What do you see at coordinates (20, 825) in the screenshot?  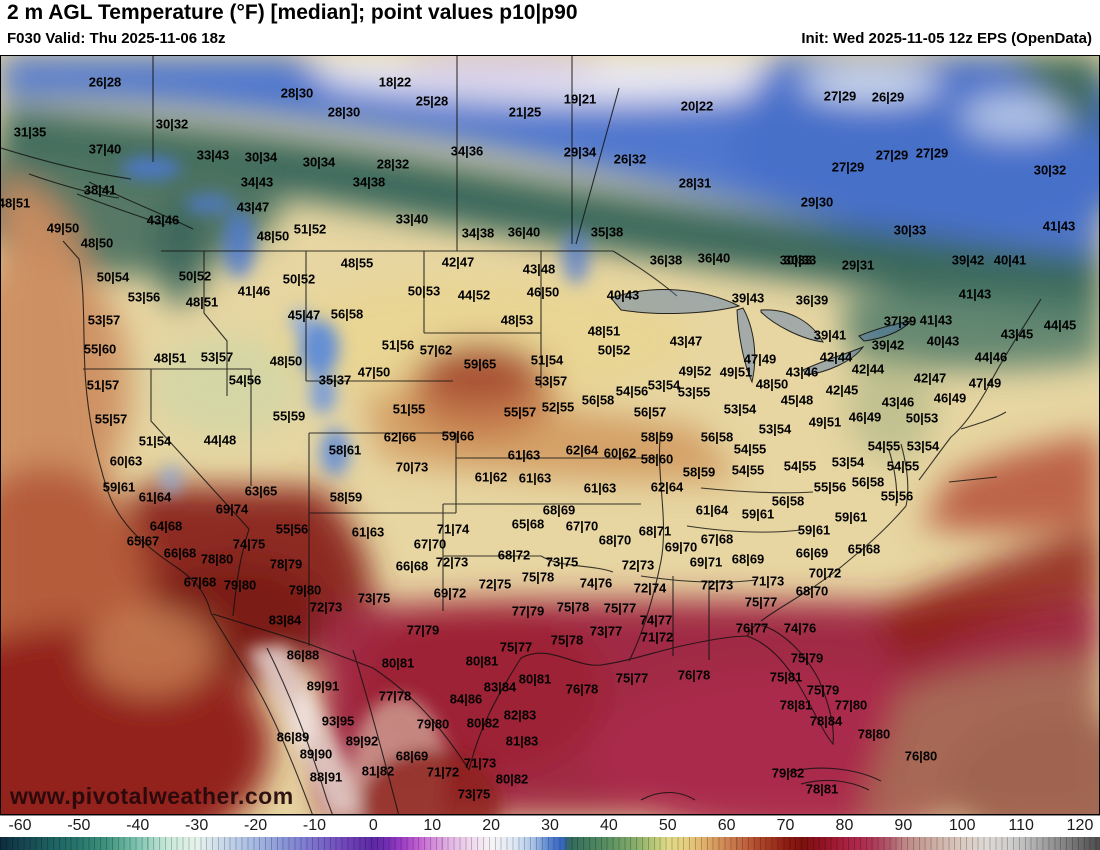 I see `colorbar-tick-label: -60` at bounding box center [20, 825].